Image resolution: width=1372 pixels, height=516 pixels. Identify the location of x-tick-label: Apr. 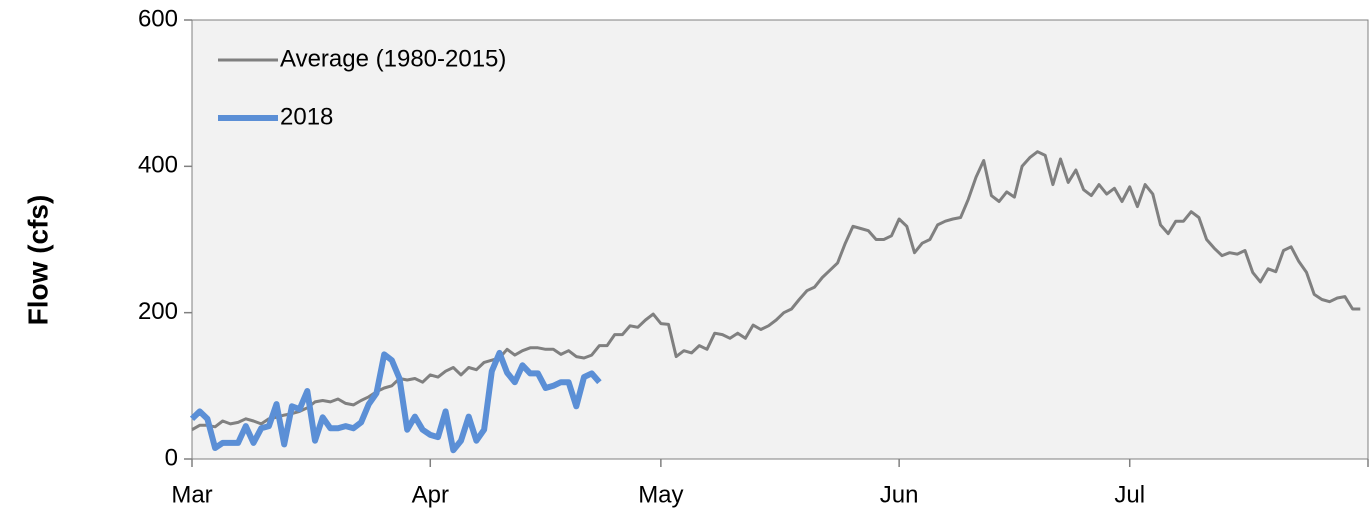
(430, 494).